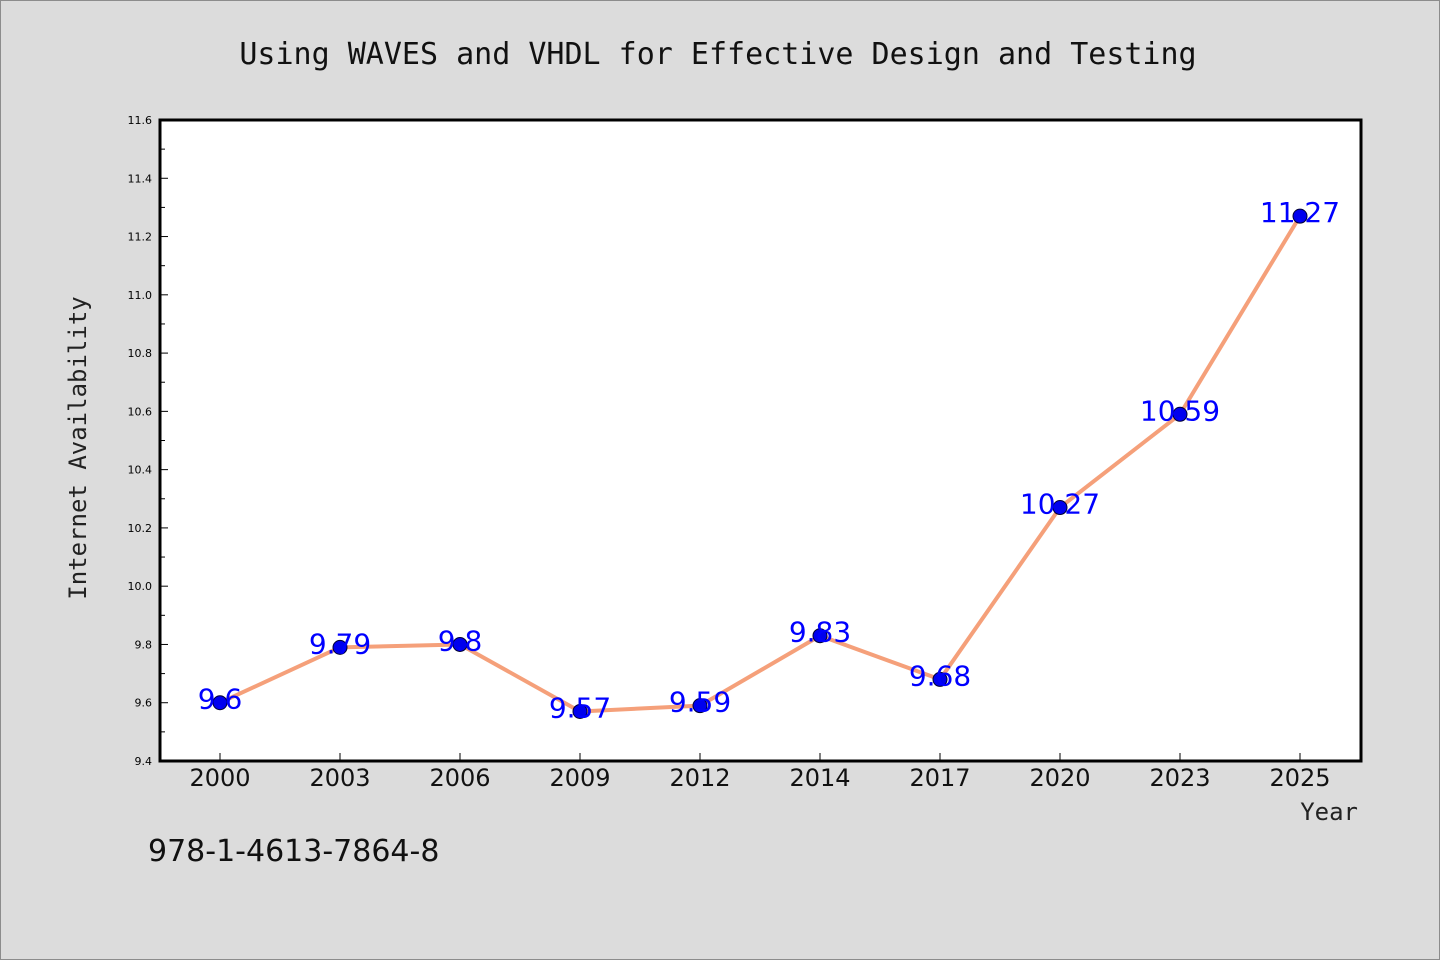  I want to click on x-axis: 2000 2003 2006 2009 2012 2014 2017 2020 2023 2025, so click(760, 772).